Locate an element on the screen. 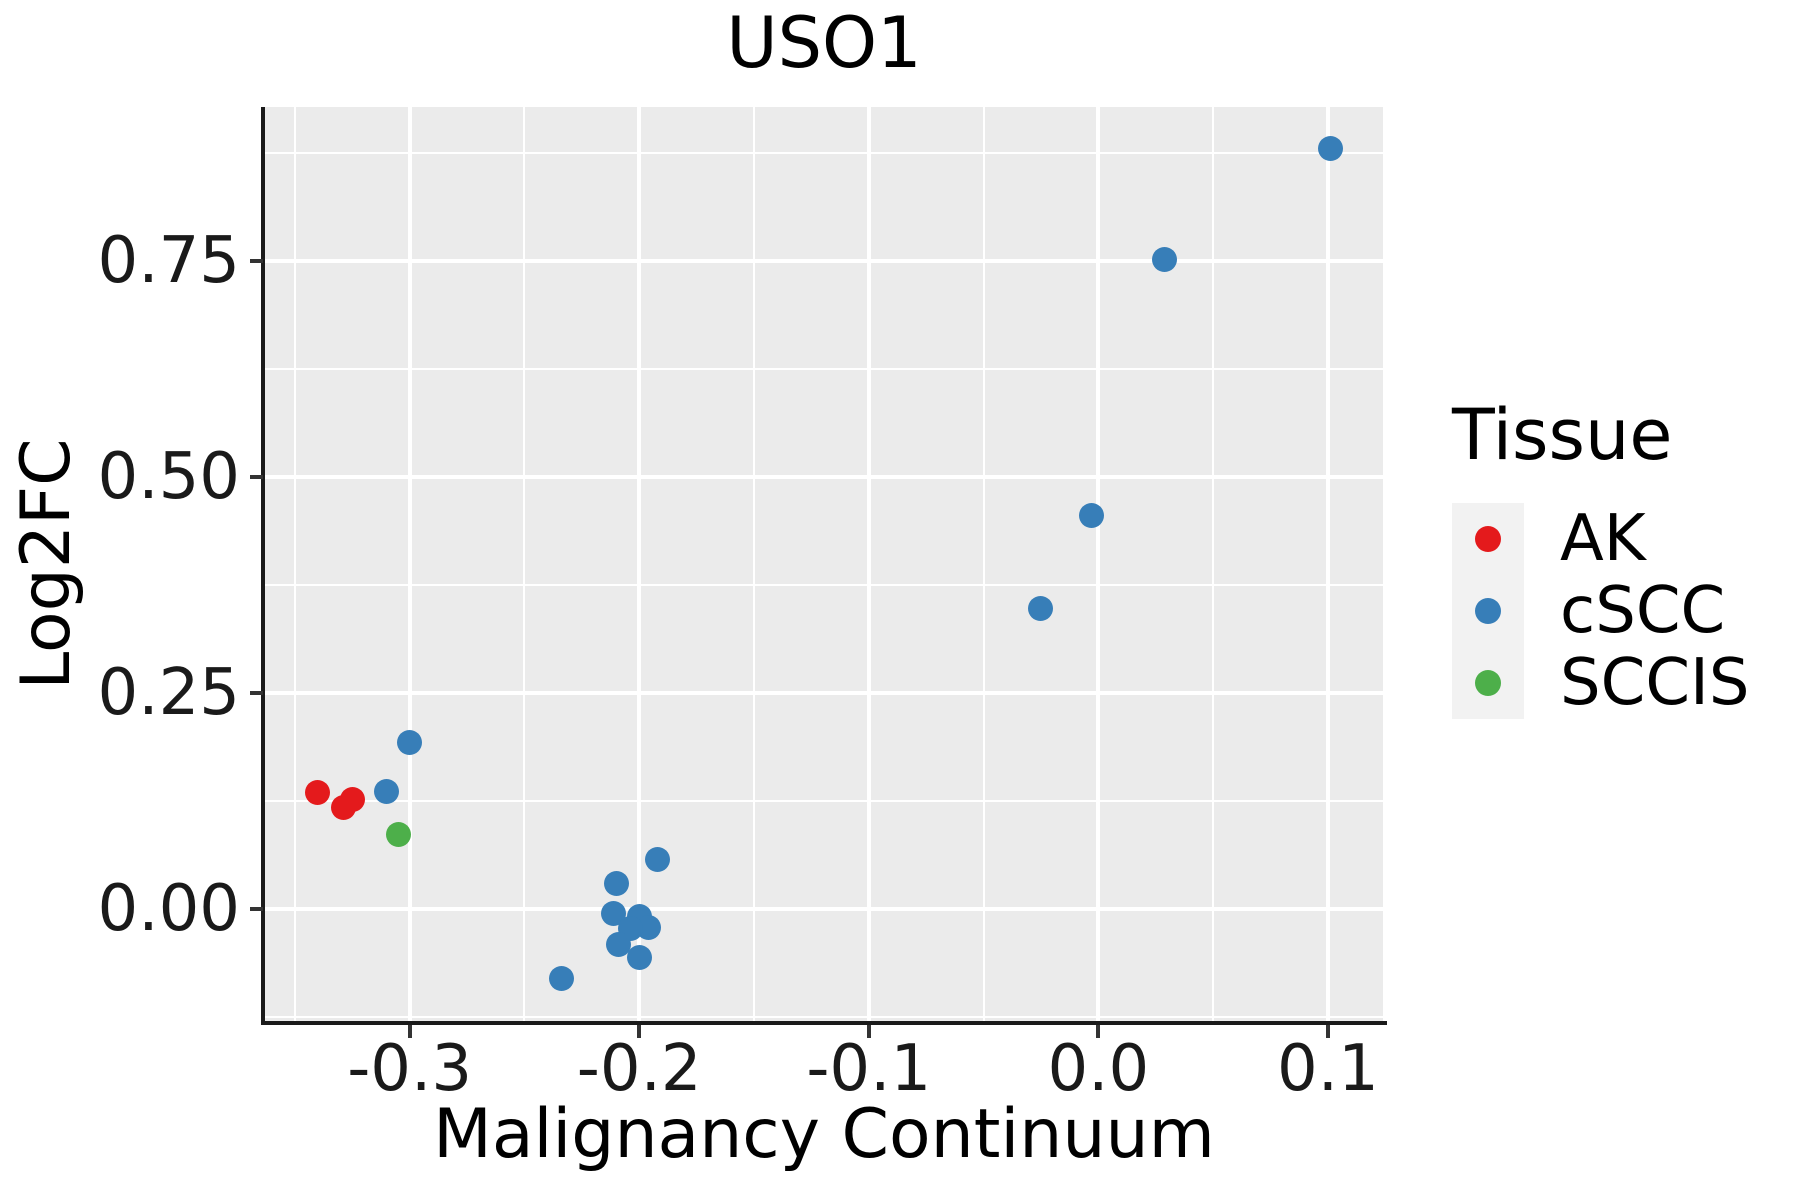  legend-item-label: SCCIS is located at coordinates (1655, 683).